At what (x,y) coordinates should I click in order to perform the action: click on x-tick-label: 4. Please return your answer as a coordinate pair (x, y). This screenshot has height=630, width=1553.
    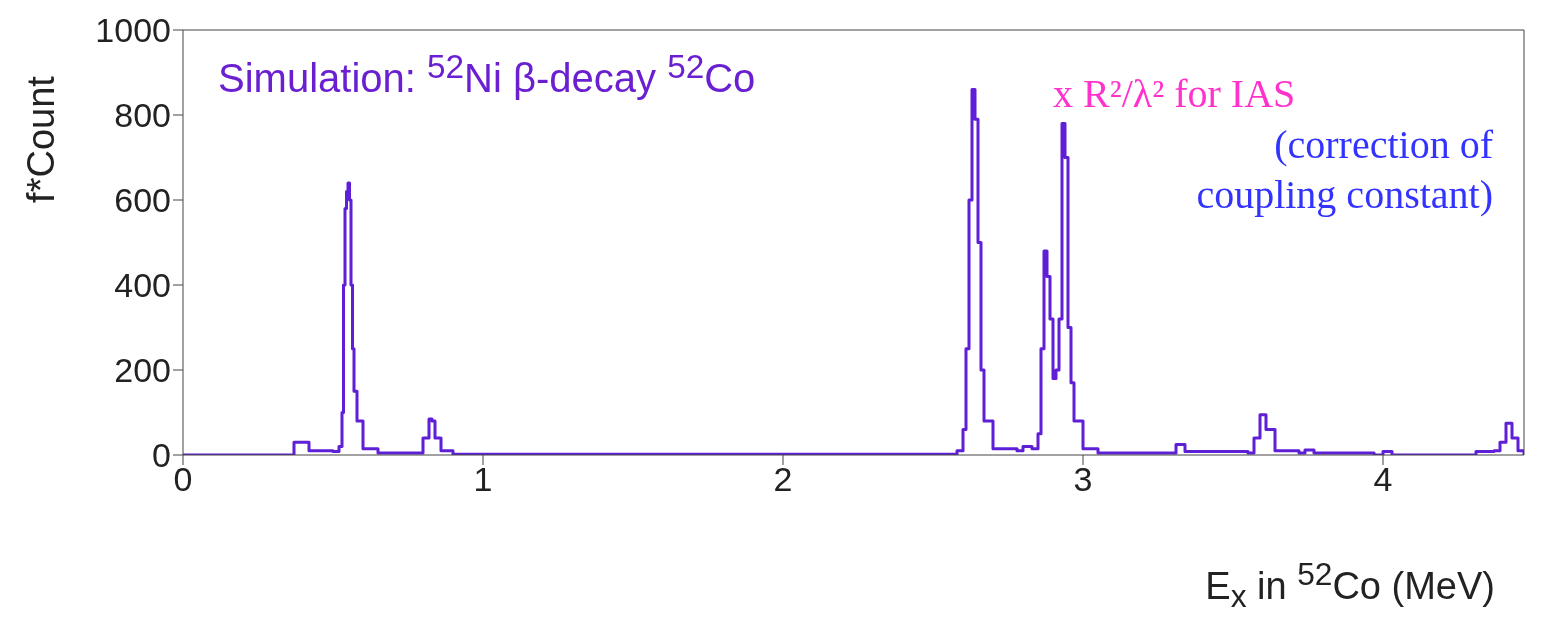
    Looking at the image, I should click on (1383, 479).